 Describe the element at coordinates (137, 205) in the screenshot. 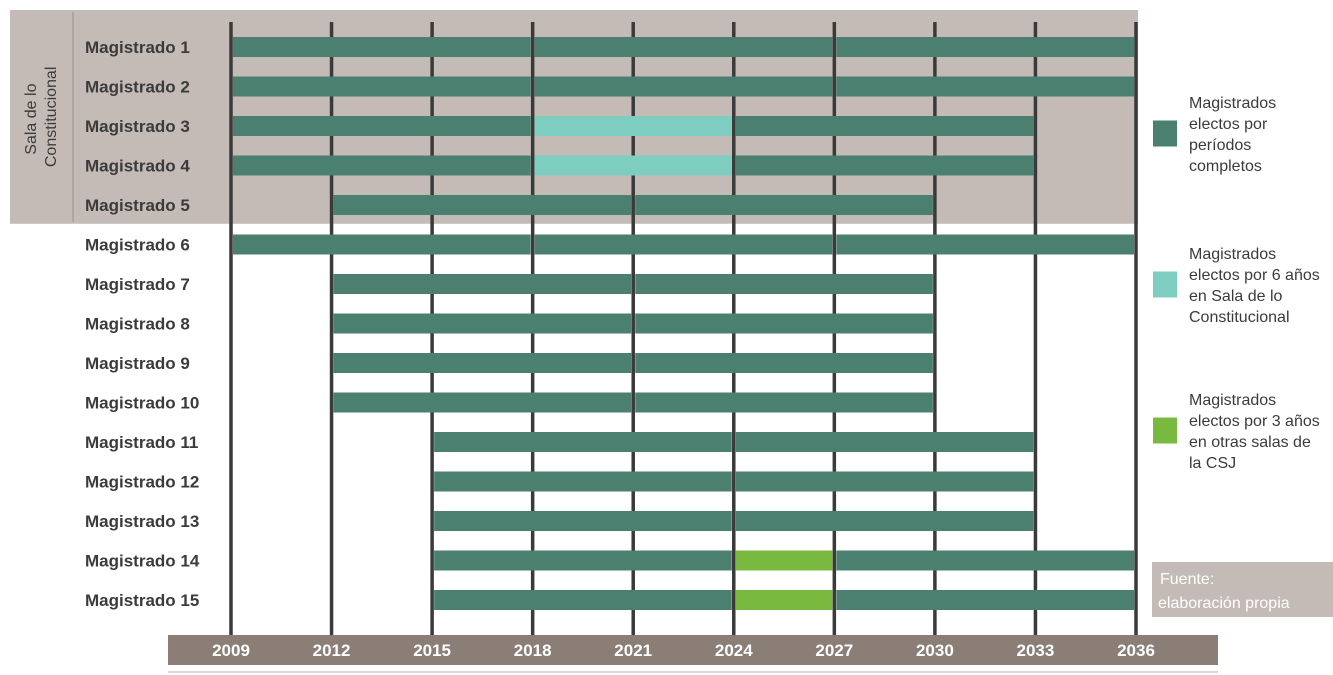

I see `magistrado-label-5: Magistrado 5` at that location.